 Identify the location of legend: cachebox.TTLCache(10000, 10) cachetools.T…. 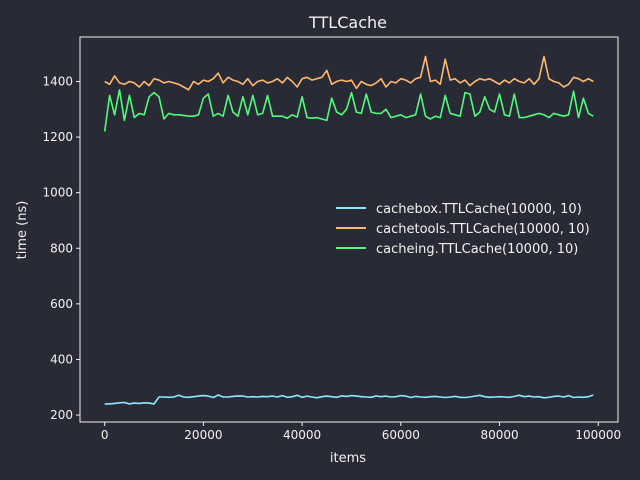
(463, 229).